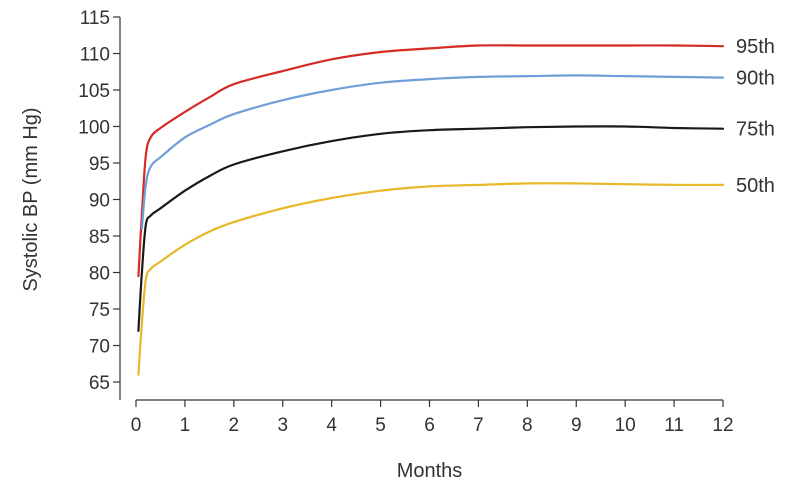 Image resolution: width=793 pixels, height=487 pixels. I want to click on x-axis-title: Months, so click(430, 471).